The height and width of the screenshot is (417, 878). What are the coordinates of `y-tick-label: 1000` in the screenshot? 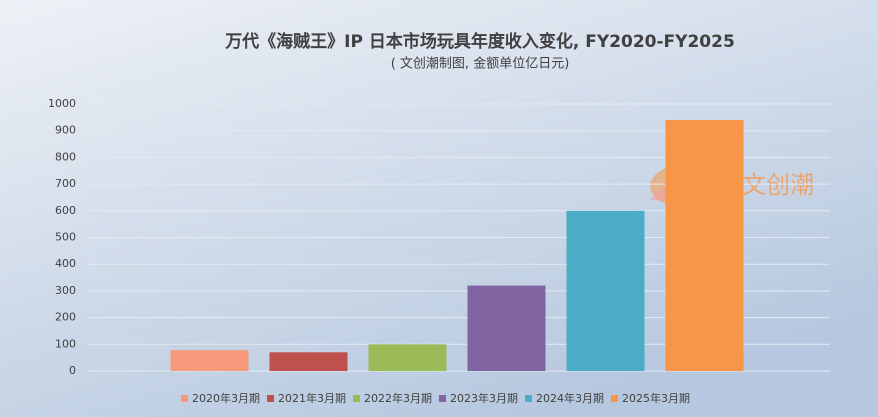 It's located at (62, 103).